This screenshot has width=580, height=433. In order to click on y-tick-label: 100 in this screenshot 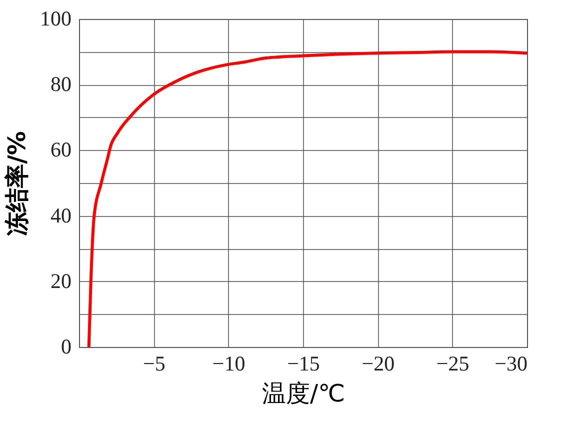, I will do `click(56, 18)`.